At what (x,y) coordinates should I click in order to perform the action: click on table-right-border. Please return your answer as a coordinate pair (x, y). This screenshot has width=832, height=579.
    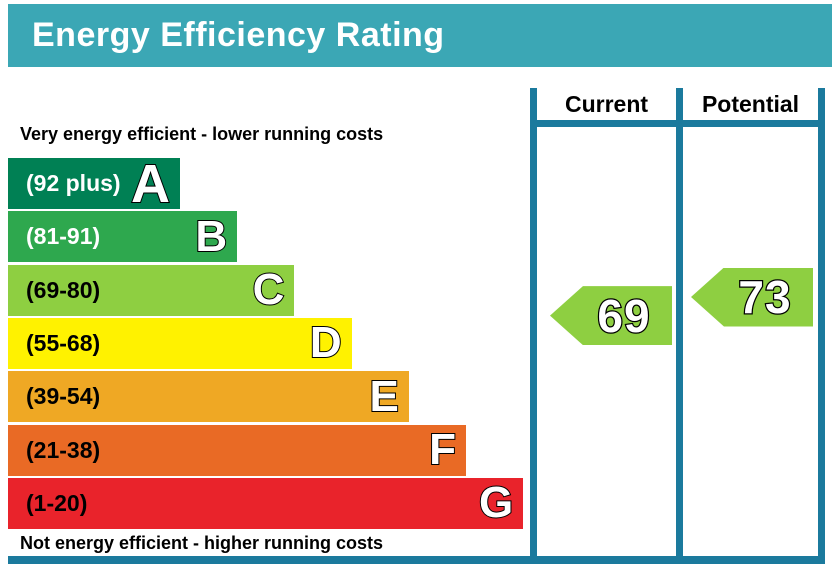
    Looking at the image, I should click on (821, 326).